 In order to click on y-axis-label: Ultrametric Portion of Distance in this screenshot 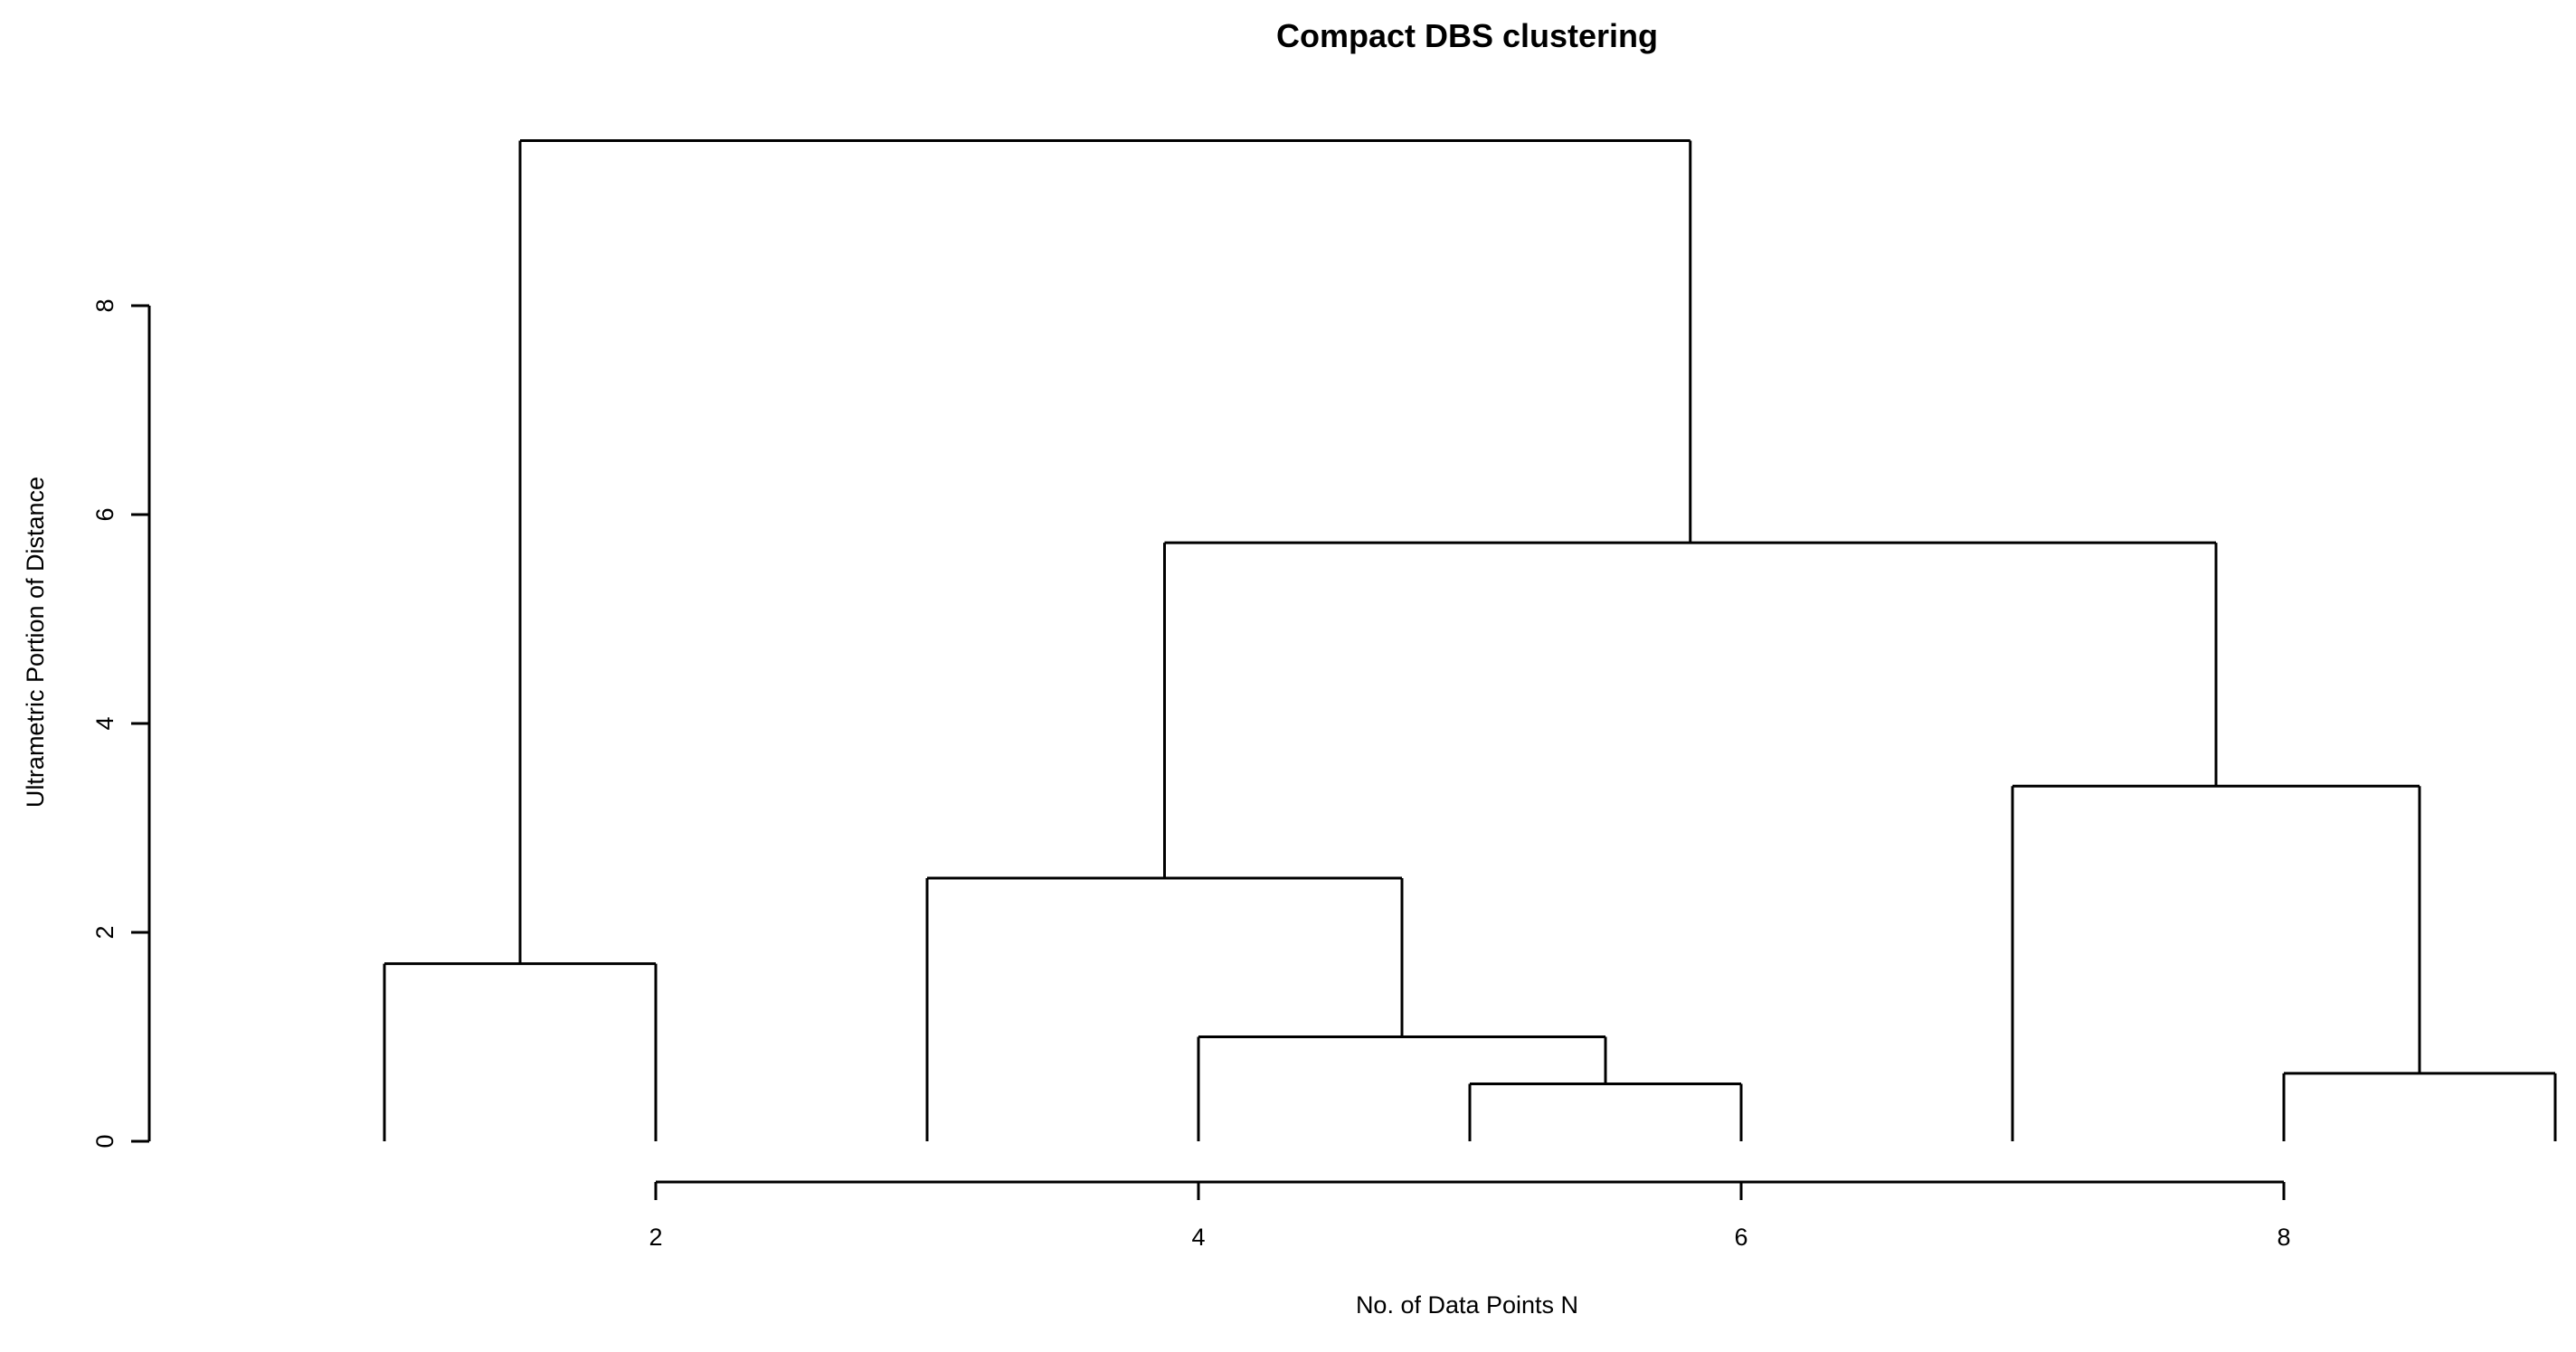, I will do `click(35, 642)`.